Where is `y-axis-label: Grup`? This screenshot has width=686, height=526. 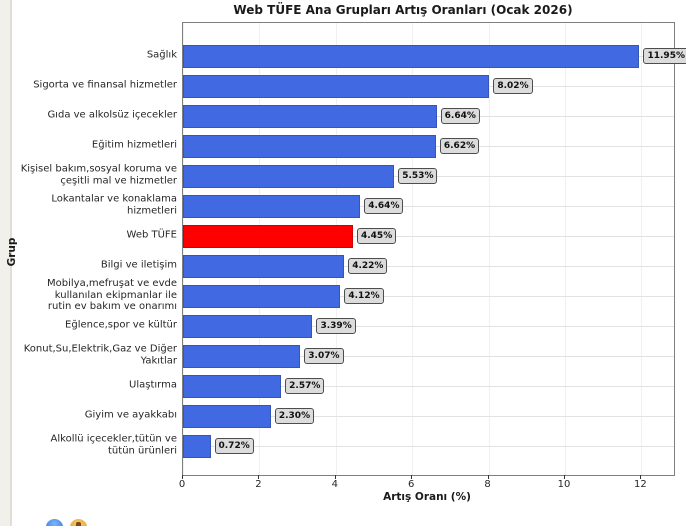
y-axis-label: Grup is located at coordinates (12, 252).